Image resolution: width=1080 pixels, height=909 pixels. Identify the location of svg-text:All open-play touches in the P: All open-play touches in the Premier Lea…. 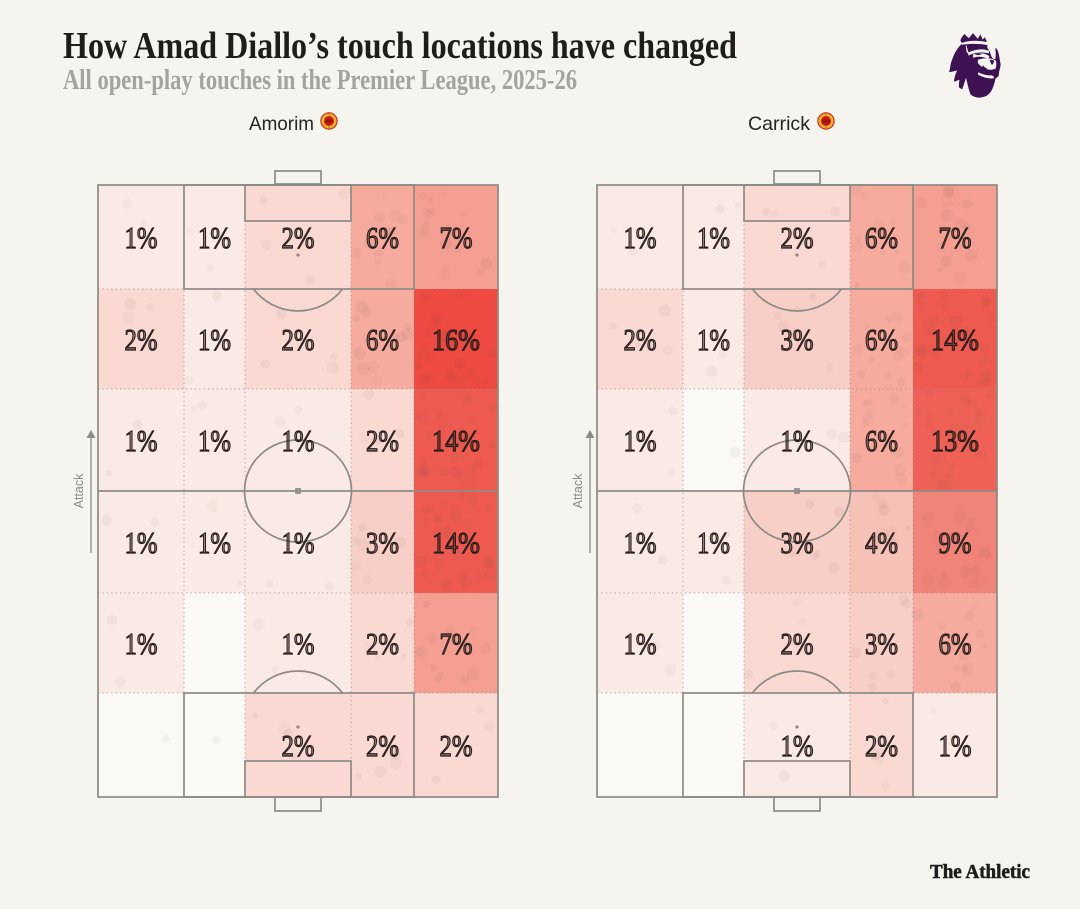
(320, 80).